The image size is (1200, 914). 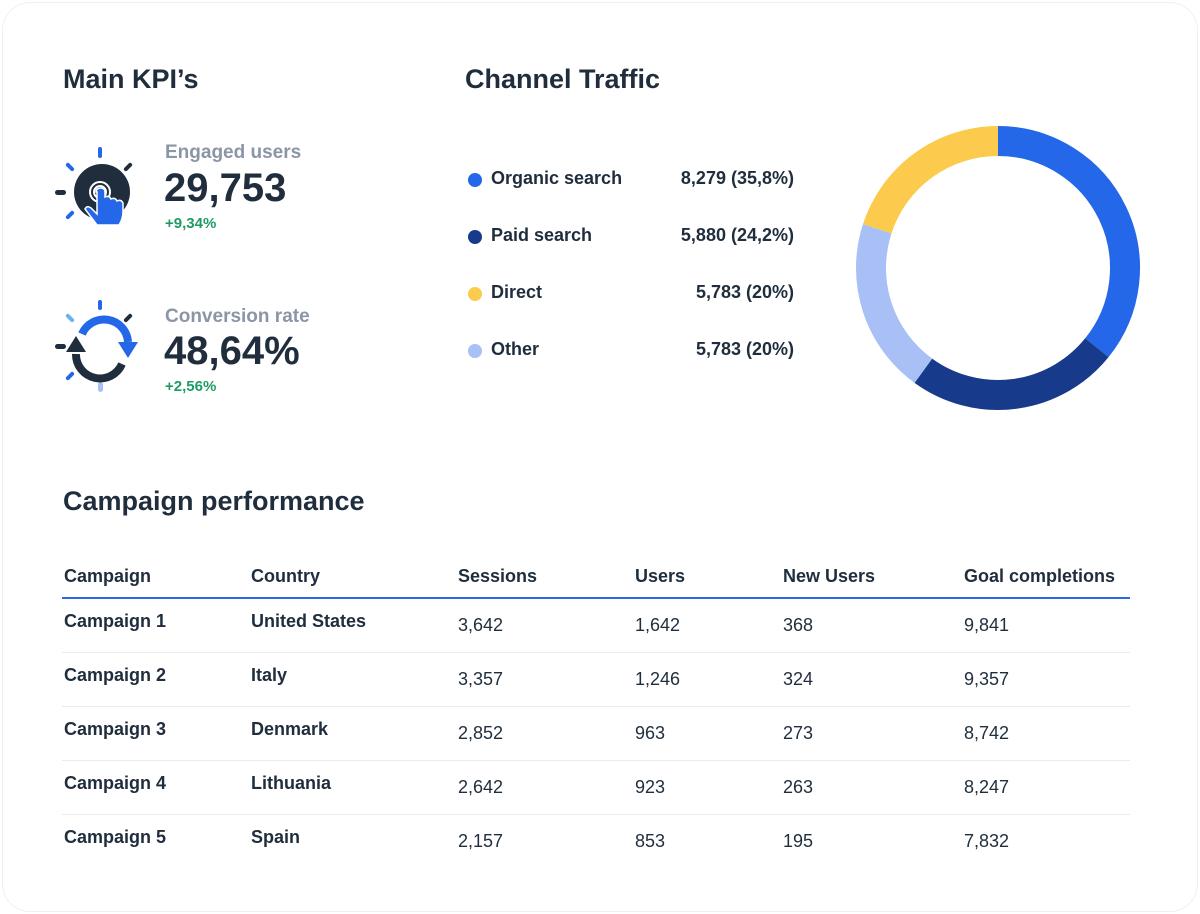 I want to click on legend-item-direct: Direct 5,783 (20%), so click(x=630, y=294).